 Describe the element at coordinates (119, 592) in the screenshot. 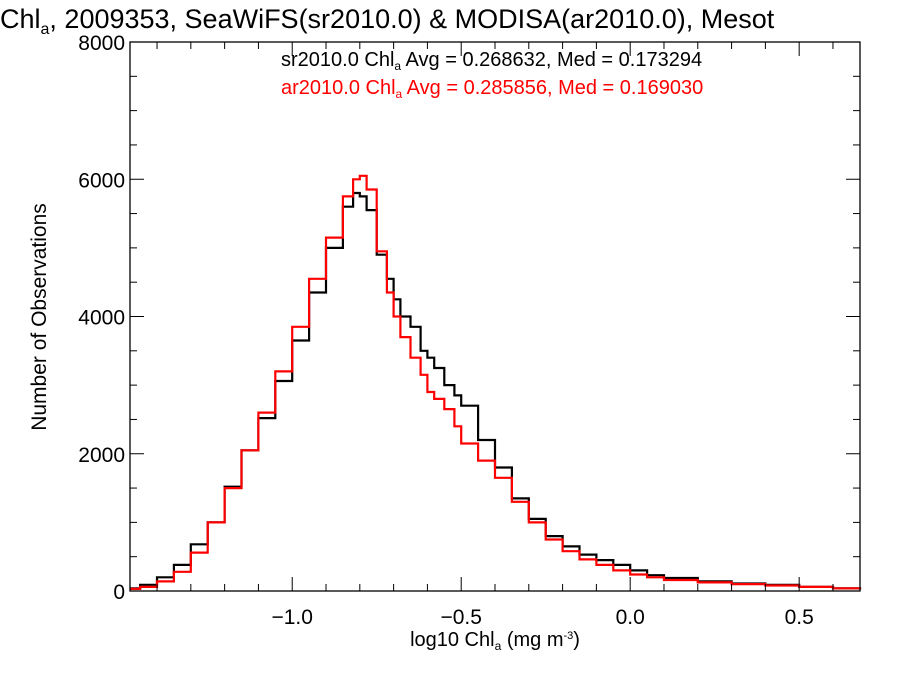

I see `y-tick-label: 0` at that location.